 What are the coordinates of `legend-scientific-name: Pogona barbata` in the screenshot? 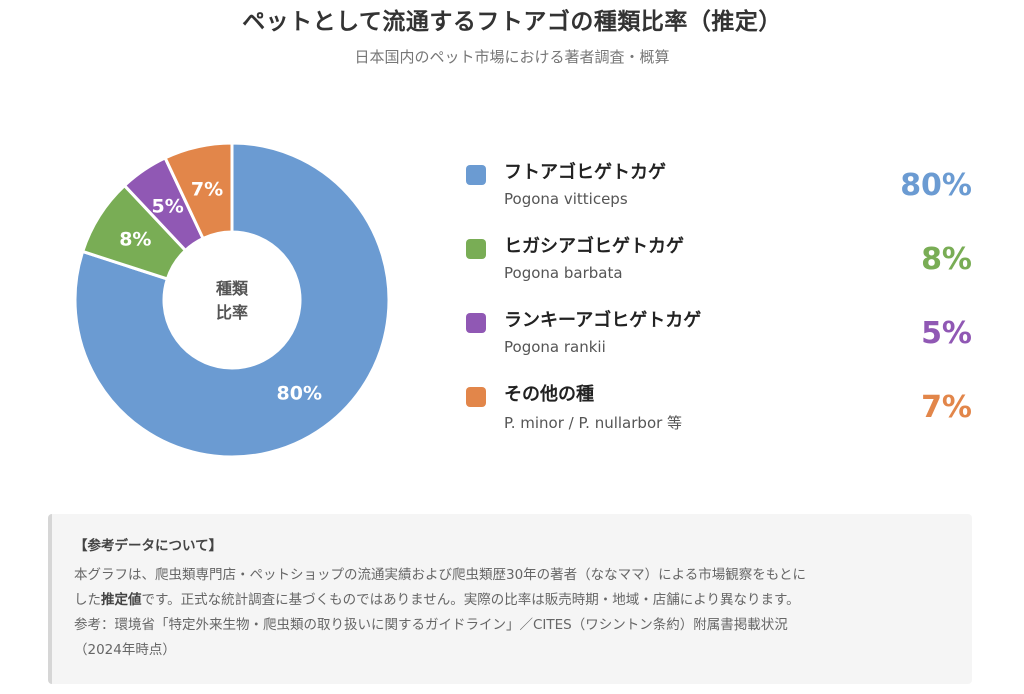 It's located at (563, 273).